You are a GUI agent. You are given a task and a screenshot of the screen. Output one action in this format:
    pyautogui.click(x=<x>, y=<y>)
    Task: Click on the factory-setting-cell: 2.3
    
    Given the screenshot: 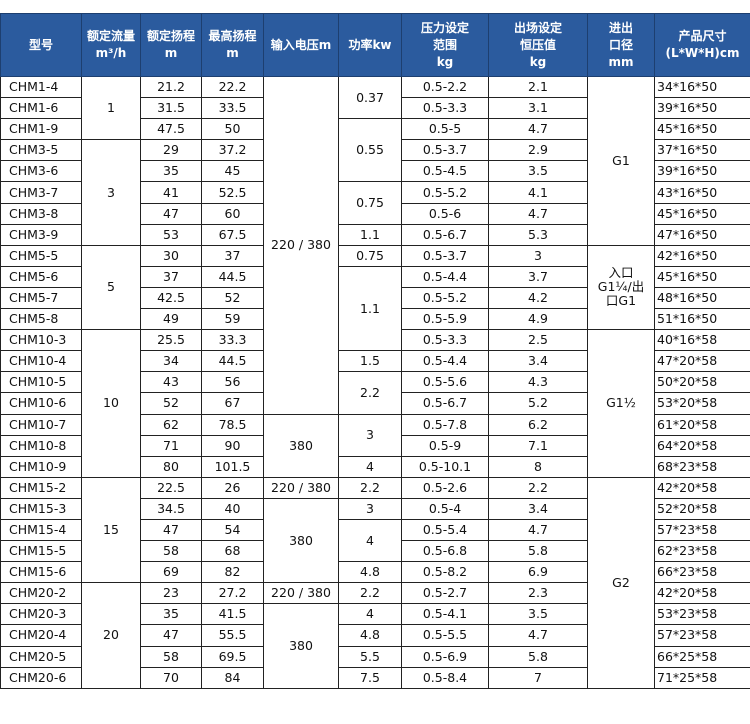 What is the action you would take?
    pyautogui.click(x=538, y=593)
    